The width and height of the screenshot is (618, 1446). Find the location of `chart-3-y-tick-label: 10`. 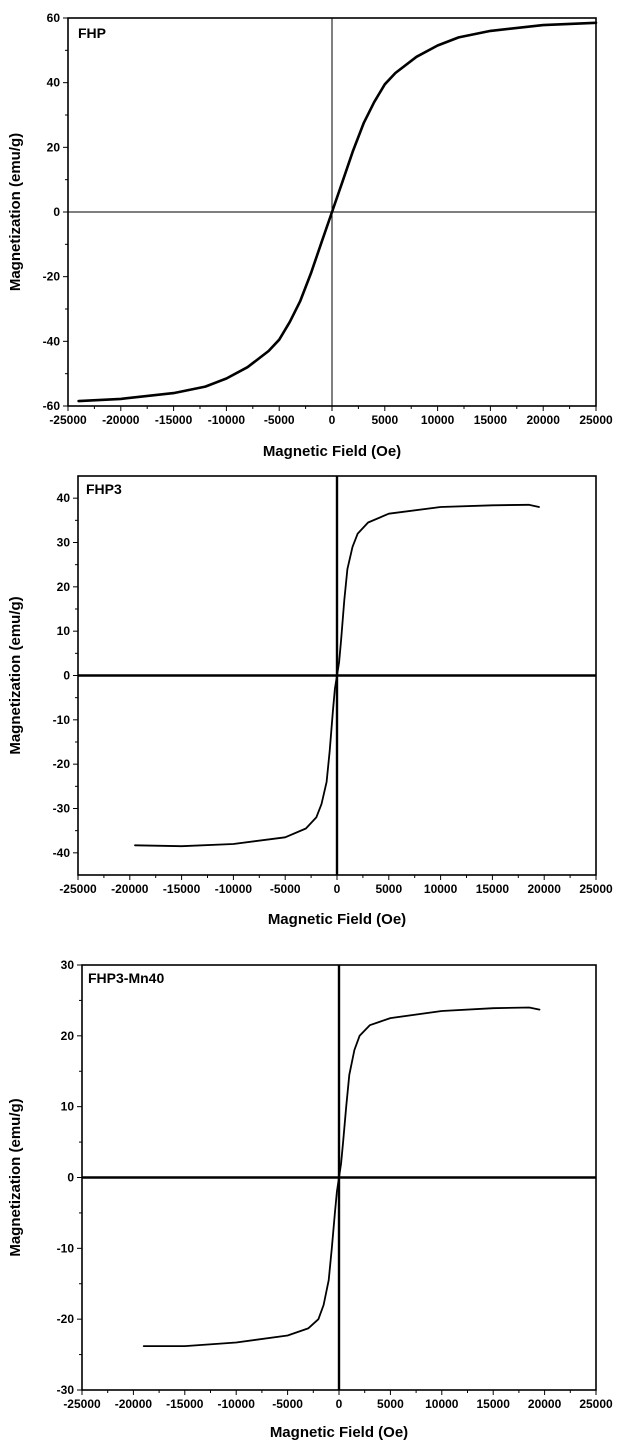

chart-3-y-tick-label: 10 is located at coordinates (68, 1107).